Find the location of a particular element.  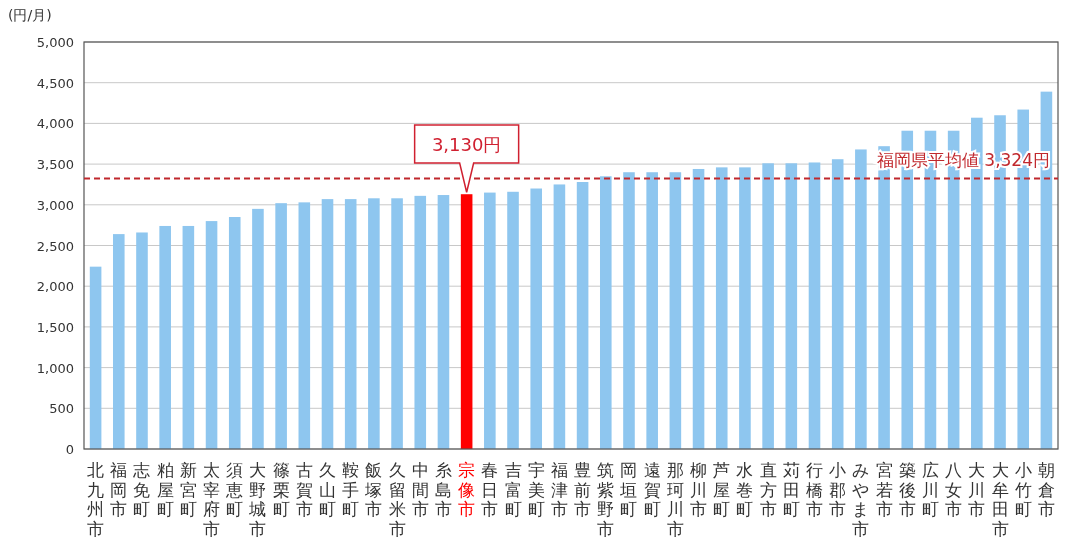

x-tick-label: 糸島市 is located at coordinates (443, 489).